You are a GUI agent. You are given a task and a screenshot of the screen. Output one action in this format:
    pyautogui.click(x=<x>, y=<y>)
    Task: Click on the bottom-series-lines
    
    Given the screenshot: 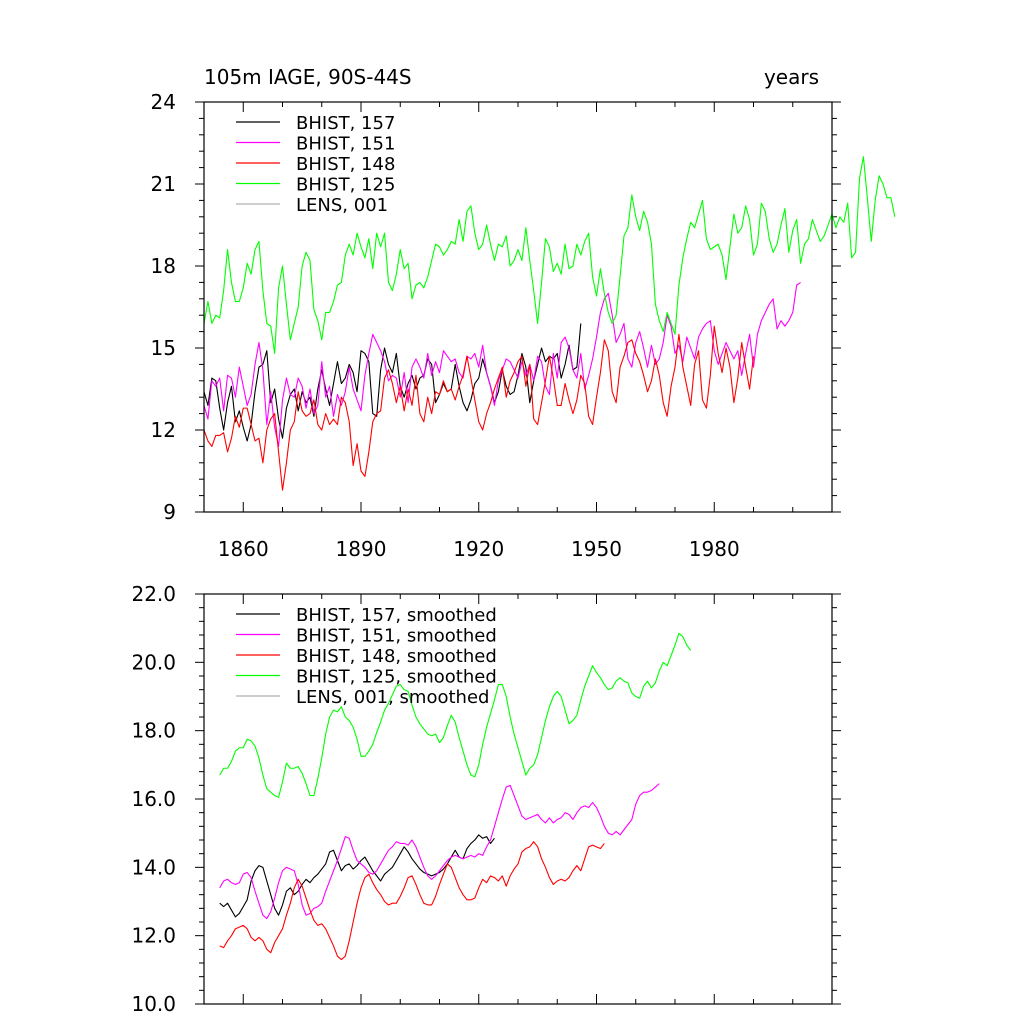 What is the action you would take?
    pyautogui.click(x=455, y=796)
    